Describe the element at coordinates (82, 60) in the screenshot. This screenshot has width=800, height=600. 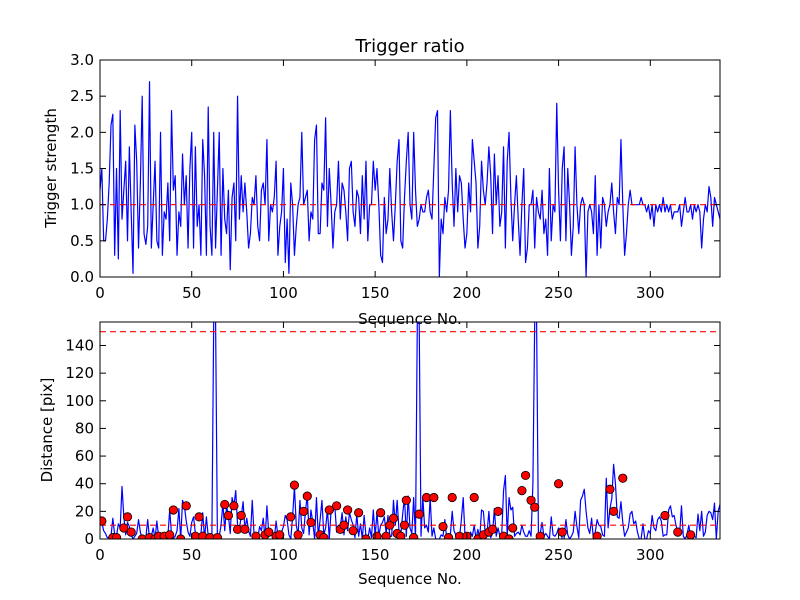
I see `top-y-tick-label: 3.0` at that location.